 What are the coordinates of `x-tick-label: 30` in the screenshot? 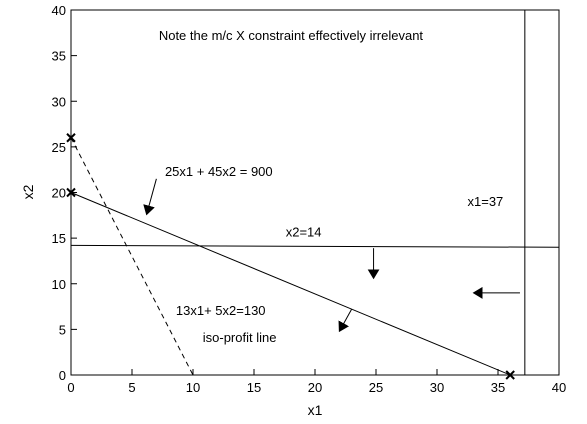 It's located at (437, 387).